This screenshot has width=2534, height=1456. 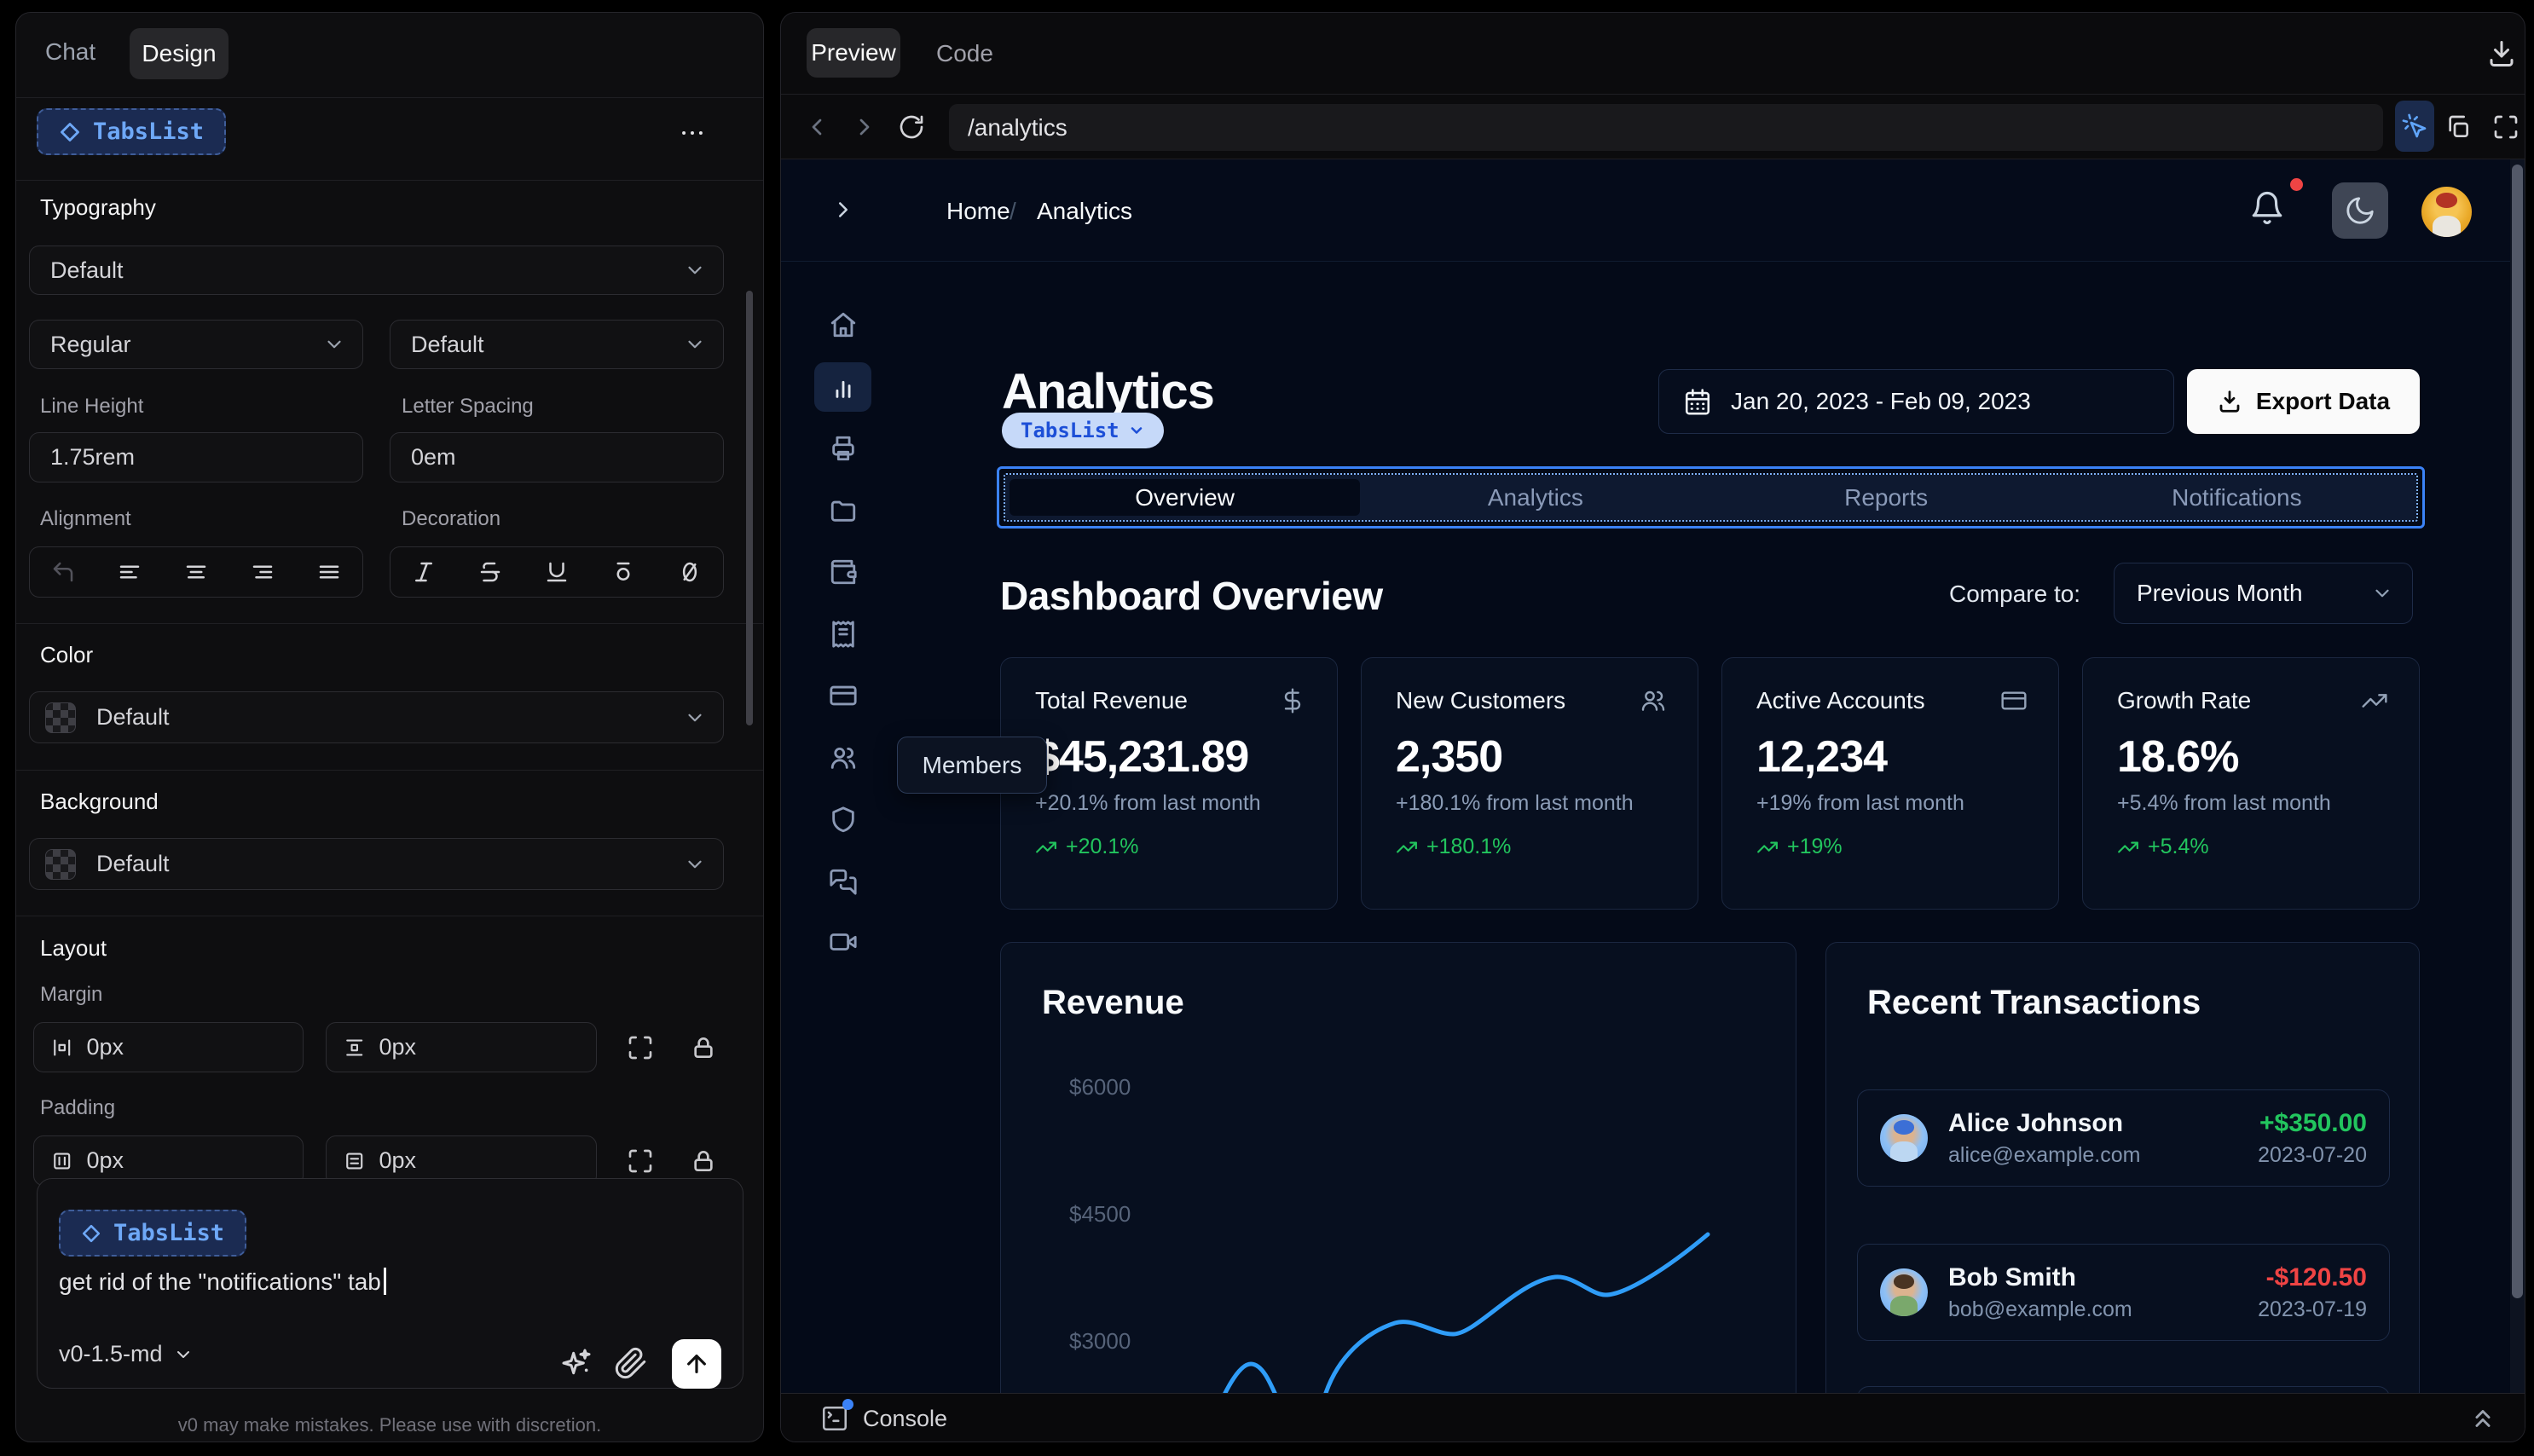 What do you see at coordinates (1100, 1087) in the screenshot?
I see `y-axis-tick: $6000` at bounding box center [1100, 1087].